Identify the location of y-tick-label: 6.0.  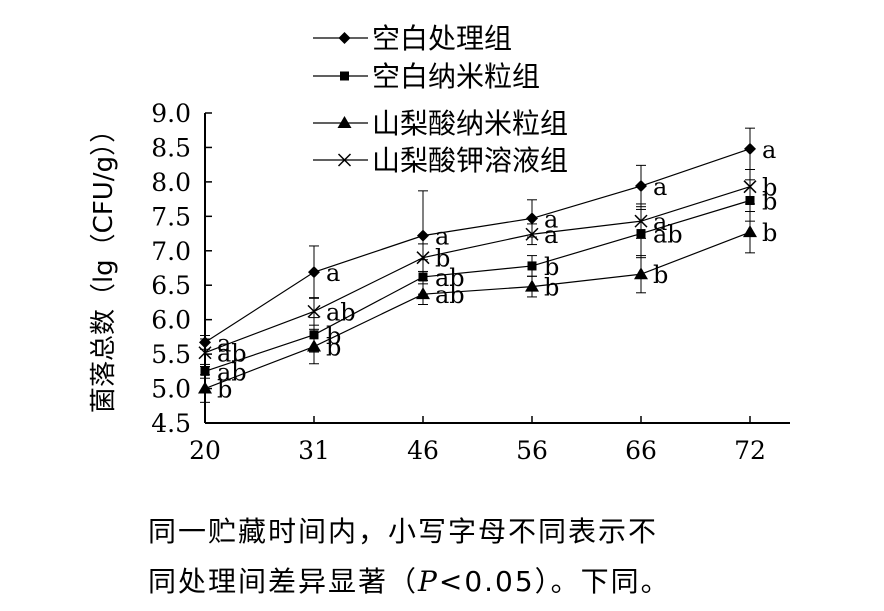
(171, 320).